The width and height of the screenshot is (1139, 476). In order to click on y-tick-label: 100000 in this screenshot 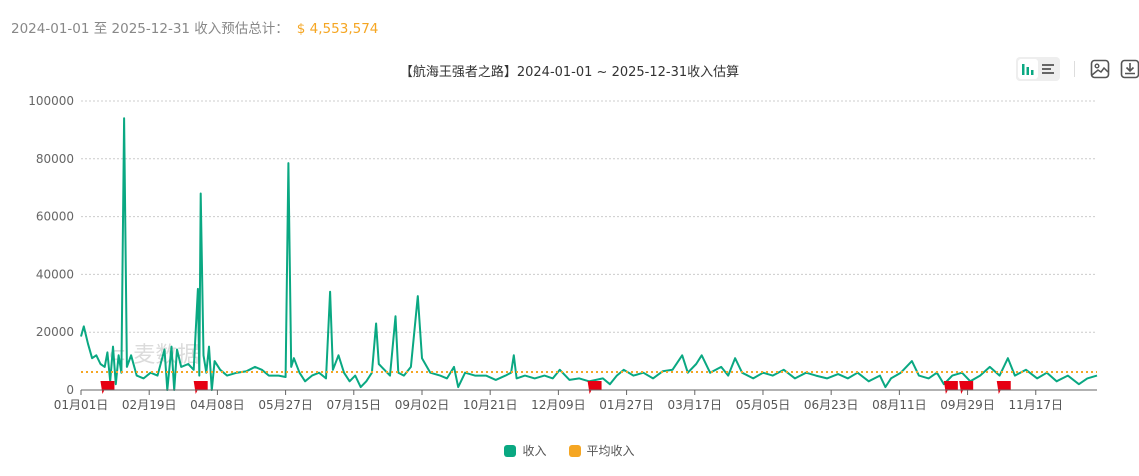, I will do `click(51, 101)`.